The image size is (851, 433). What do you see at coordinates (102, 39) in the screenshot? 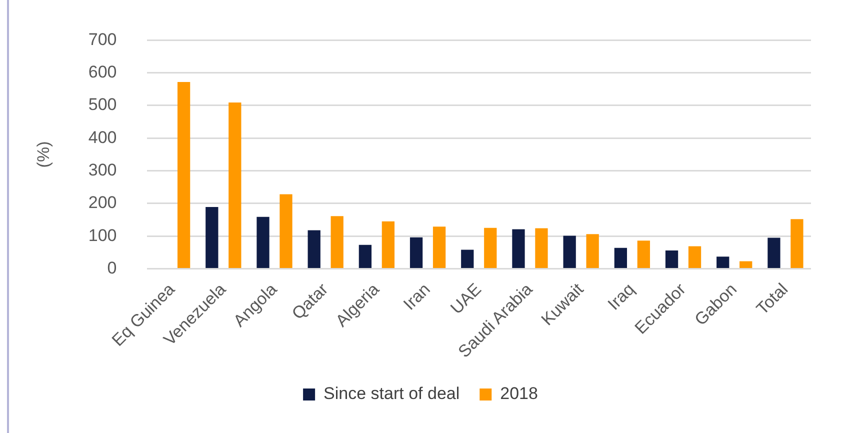
I see `y-tick-label: 700` at bounding box center [102, 39].